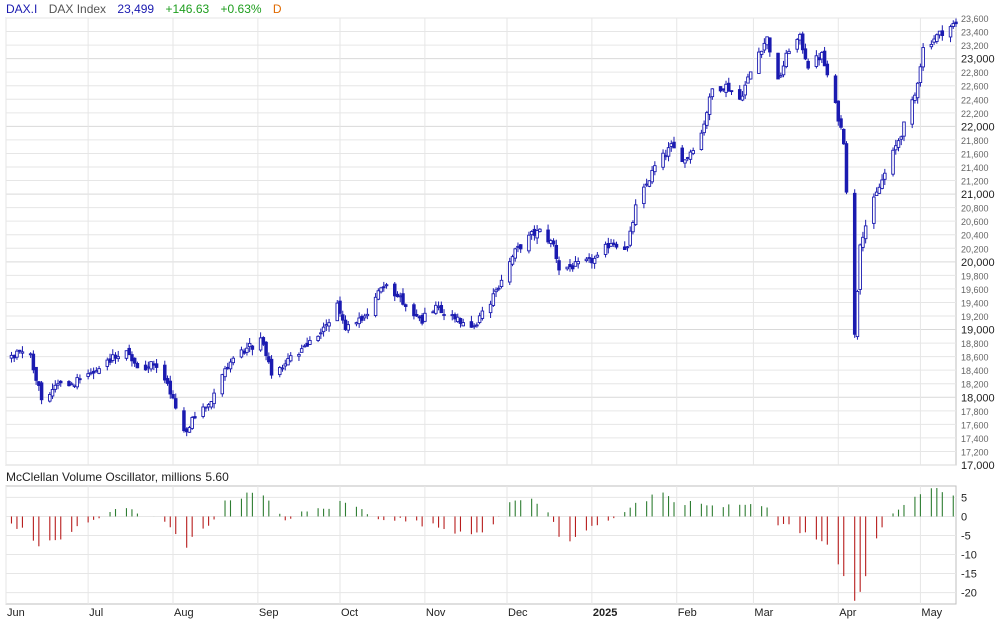  What do you see at coordinates (975, 358) in the screenshot?
I see `y-tick-label: 18,600` at bounding box center [975, 358].